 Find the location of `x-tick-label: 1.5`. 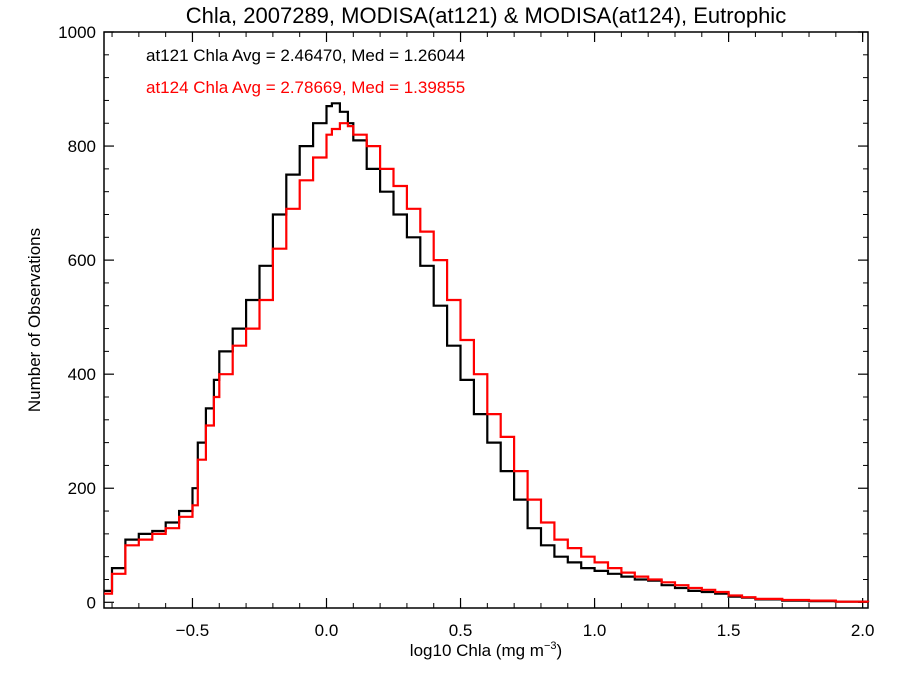

x-tick-label: 1.5 is located at coordinates (729, 630).